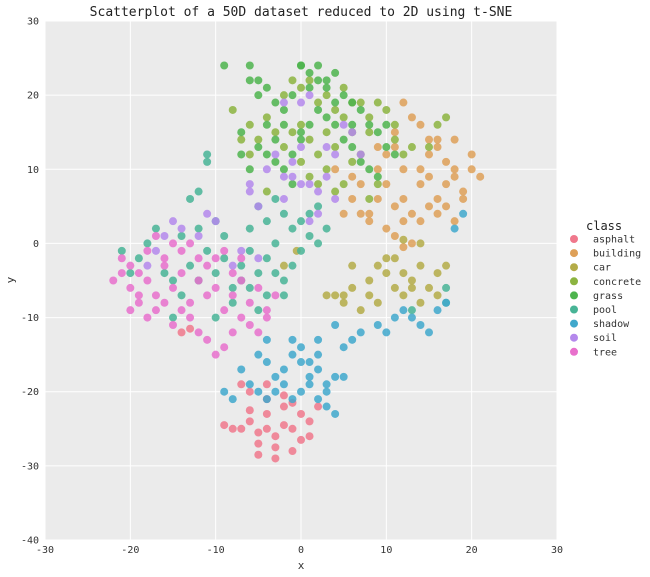 This screenshot has width=650, height=577. Describe the element at coordinates (386, 550) in the screenshot. I see `x-tick-label: 10` at that location.